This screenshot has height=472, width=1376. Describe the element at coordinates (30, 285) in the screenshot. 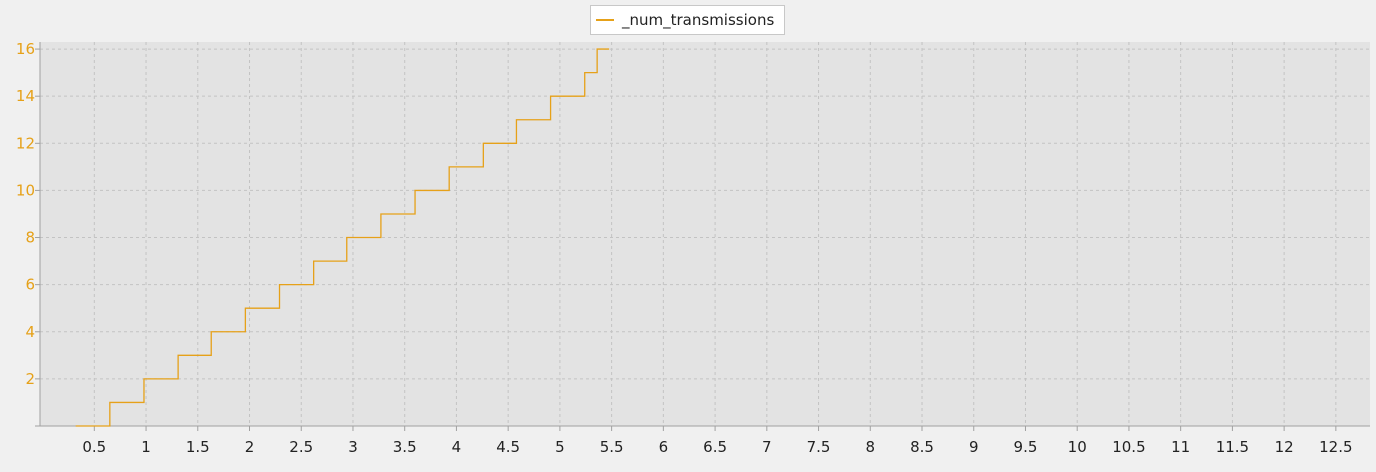

I see `y-tick-label: 6` at that location.